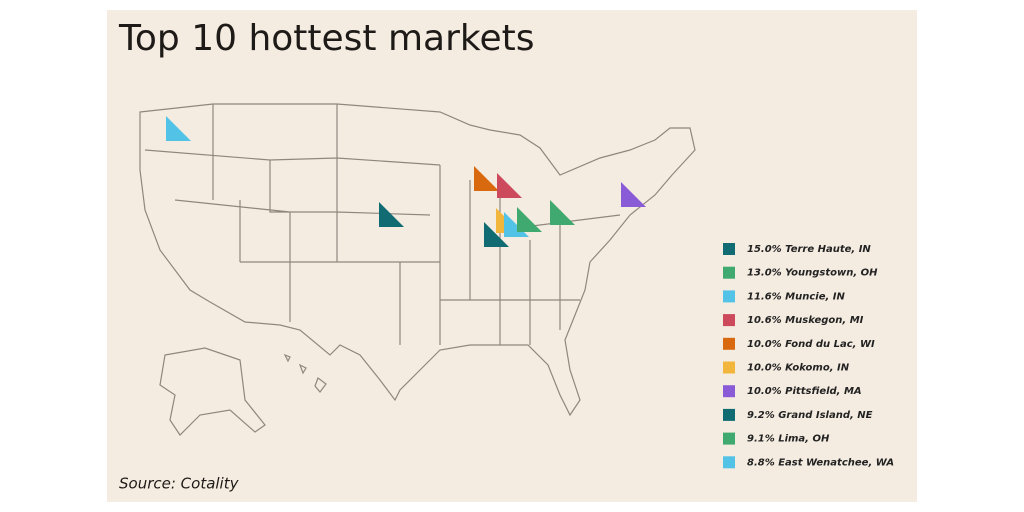  I want to click on legend-label: 15.0% Terre Haute, IN, so click(809, 249).